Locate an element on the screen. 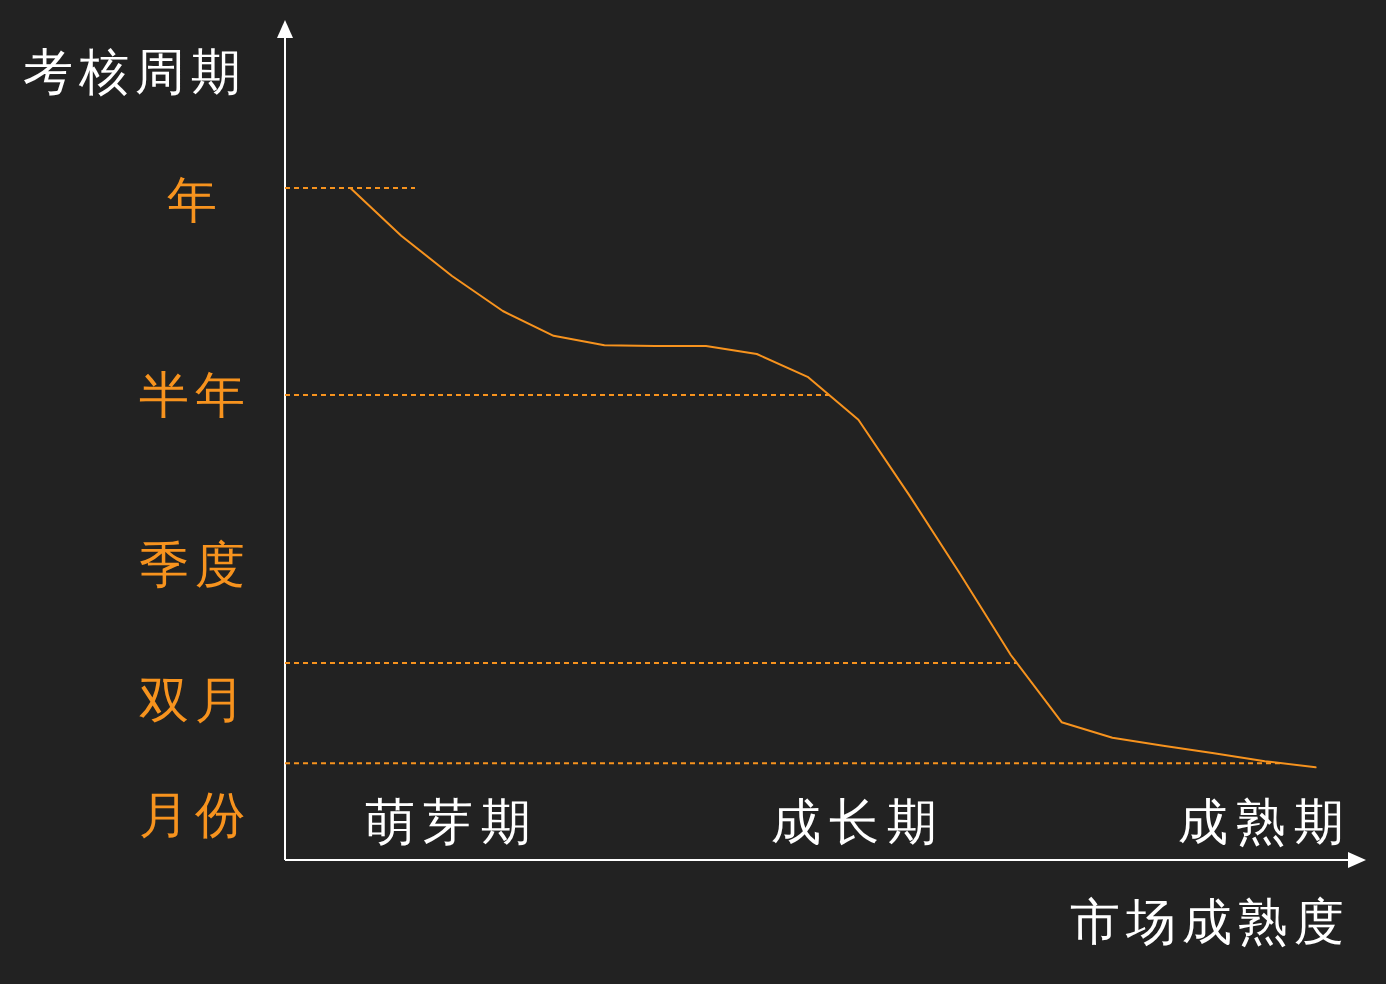 The height and width of the screenshot is (984, 1386). x-tick-label: 萌芽期 is located at coordinates (452, 822).